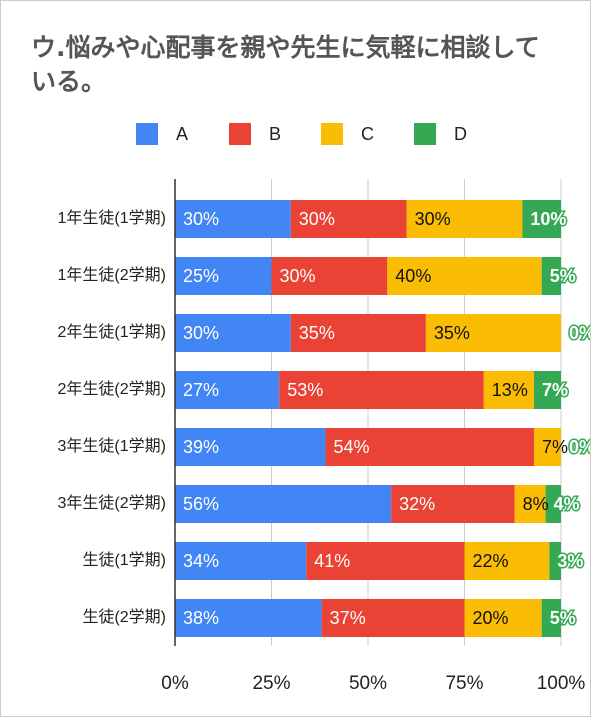 The width and height of the screenshot is (591, 717). I want to click on data-label: 32%, so click(417, 504).